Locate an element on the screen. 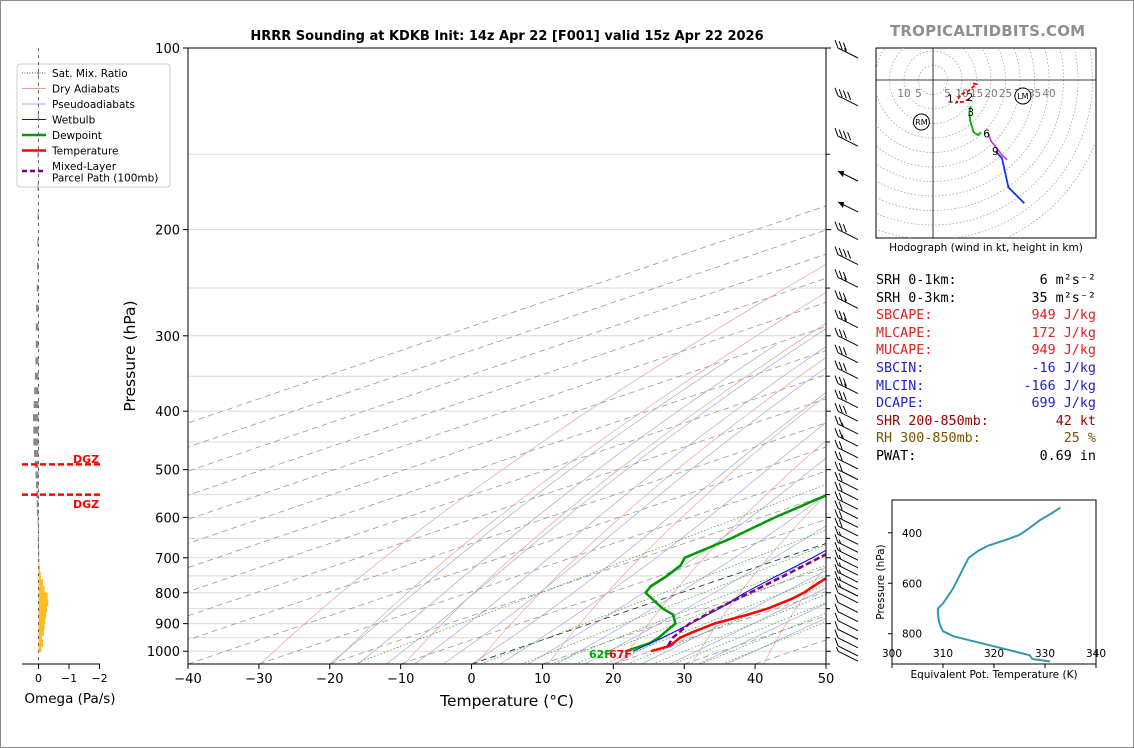 This screenshot has height=748, width=1134. legend-entry-label: Dry Adiabats is located at coordinates (86, 90).